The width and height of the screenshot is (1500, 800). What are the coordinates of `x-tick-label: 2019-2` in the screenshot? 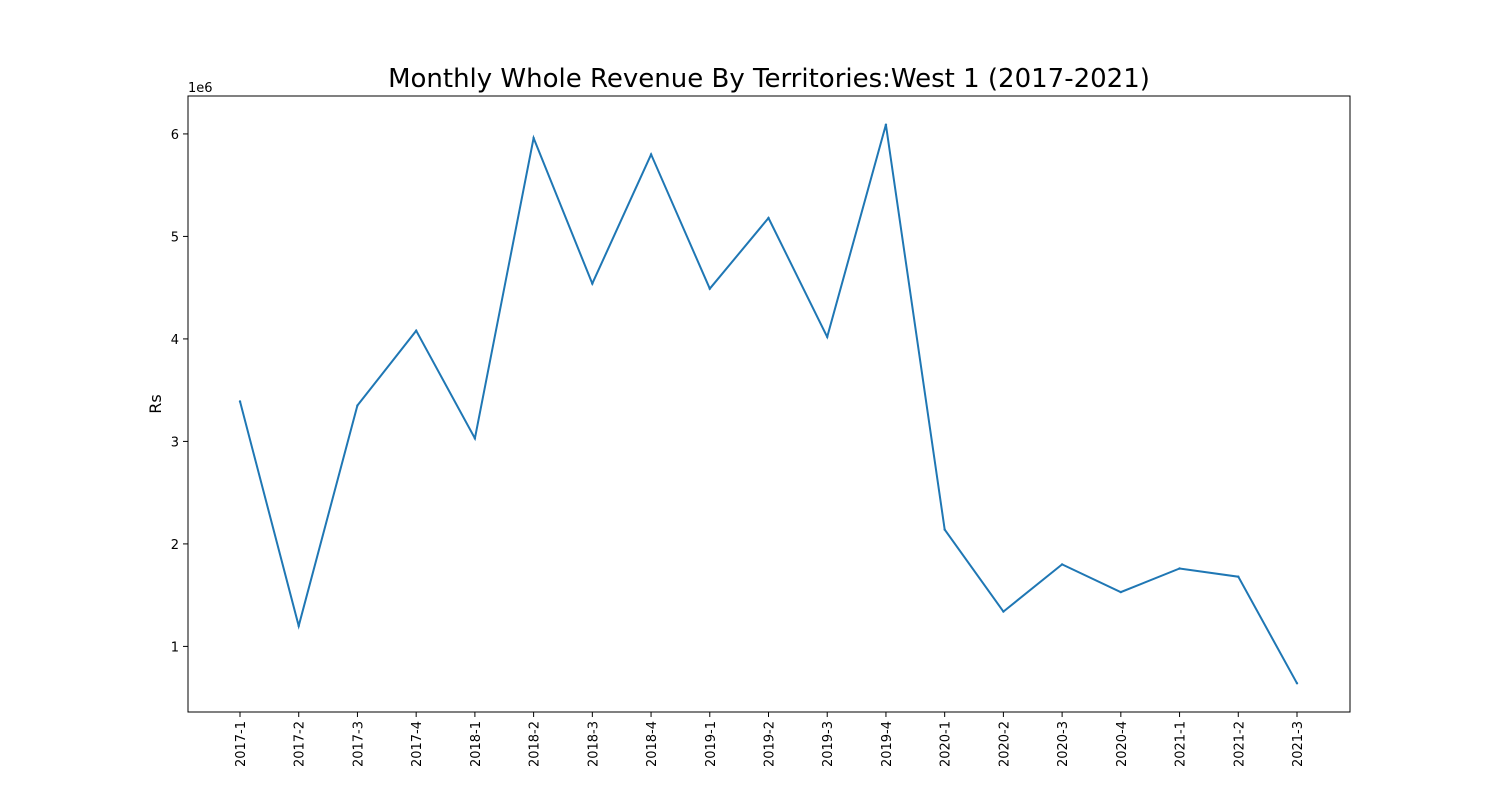 It's located at (770, 744).